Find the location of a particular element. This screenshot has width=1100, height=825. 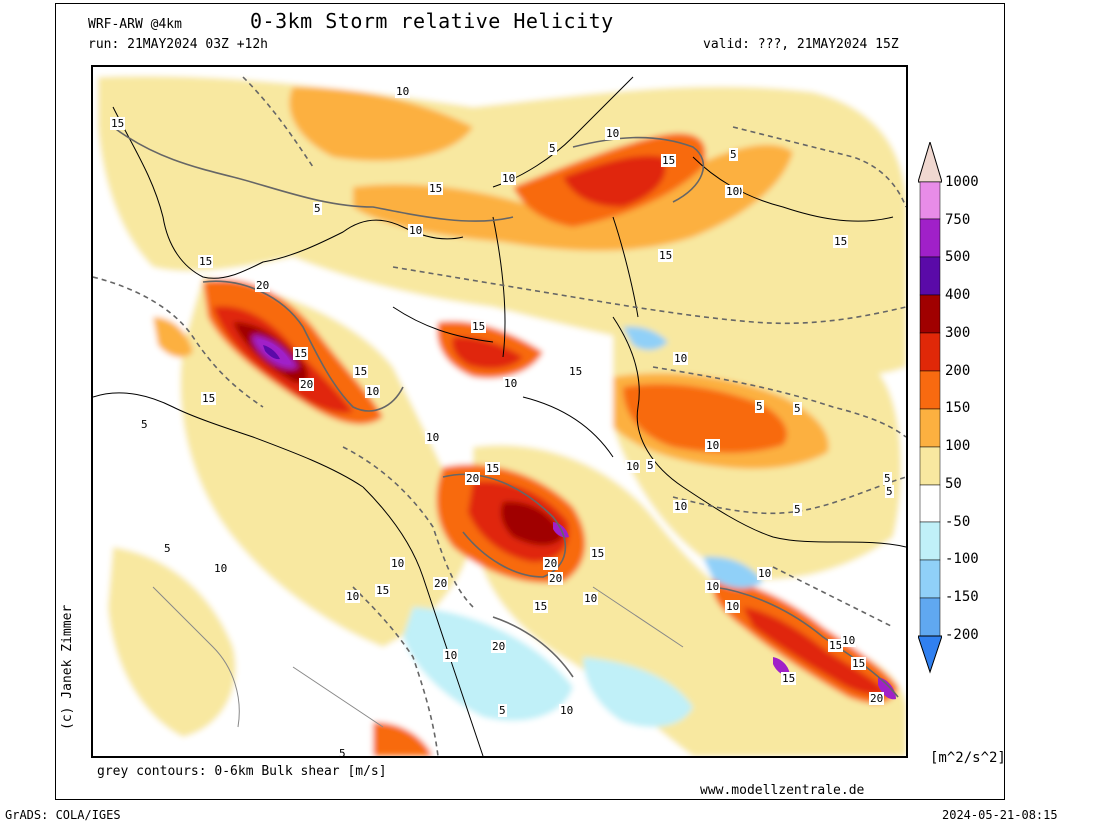

timestamp-label: 2024-05-21-08:15 is located at coordinates (1000, 815).